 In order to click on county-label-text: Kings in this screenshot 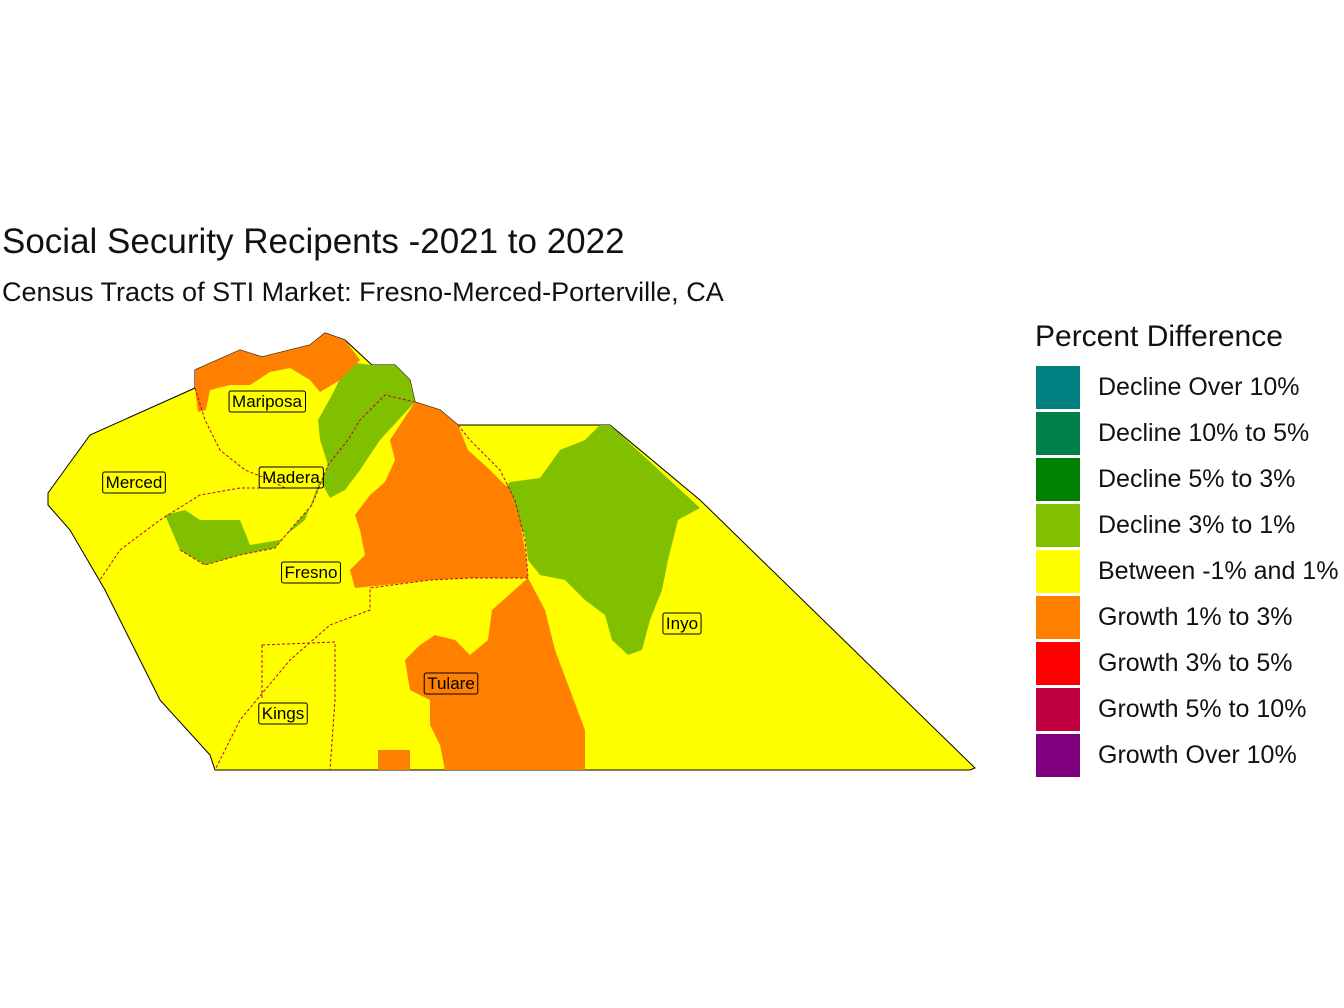, I will do `click(283, 713)`.